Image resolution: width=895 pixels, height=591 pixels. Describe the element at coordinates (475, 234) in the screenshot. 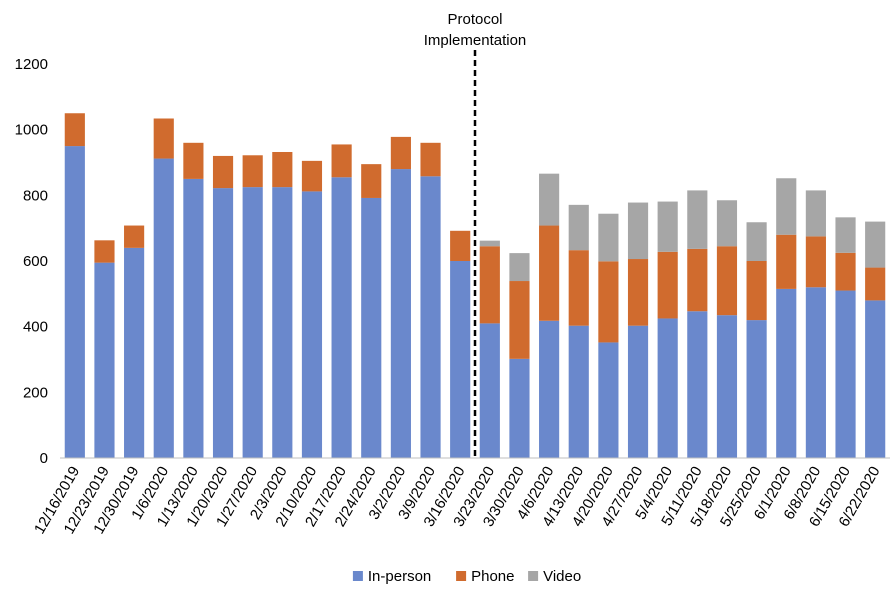

I see `protocol-annotation: Protocol Implementation` at that location.